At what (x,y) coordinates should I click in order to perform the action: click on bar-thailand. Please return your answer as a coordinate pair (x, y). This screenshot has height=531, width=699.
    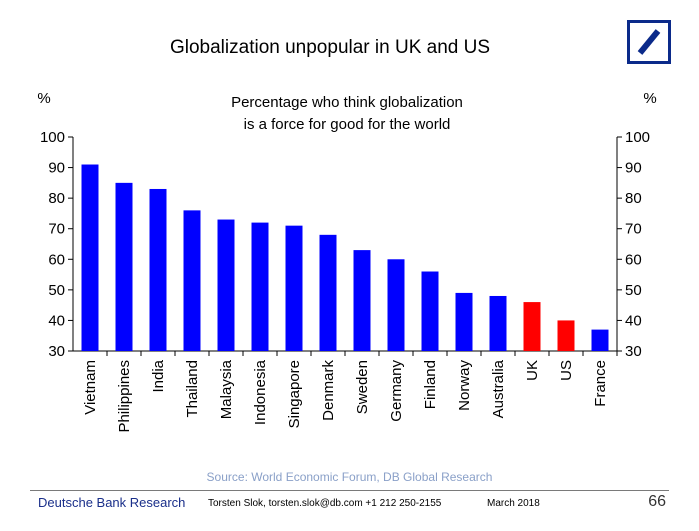
    Looking at the image, I should click on (192, 280).